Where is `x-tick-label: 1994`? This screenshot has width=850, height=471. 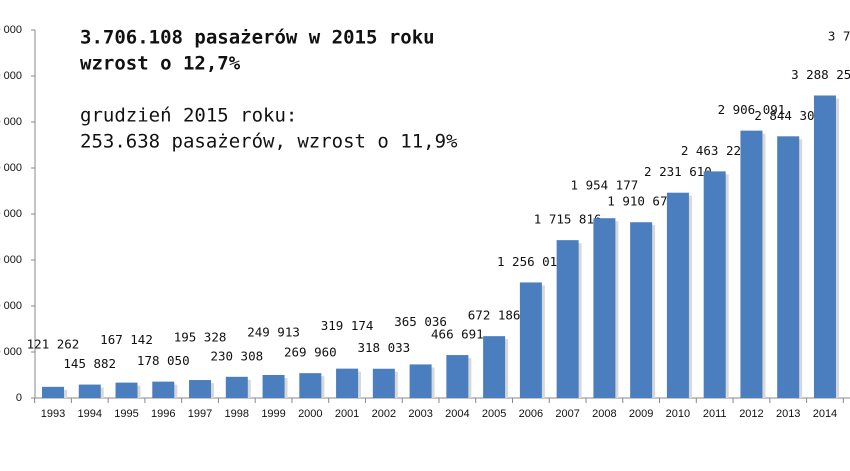
x-tick-label: 1994 is located at coordinates (90, 414).